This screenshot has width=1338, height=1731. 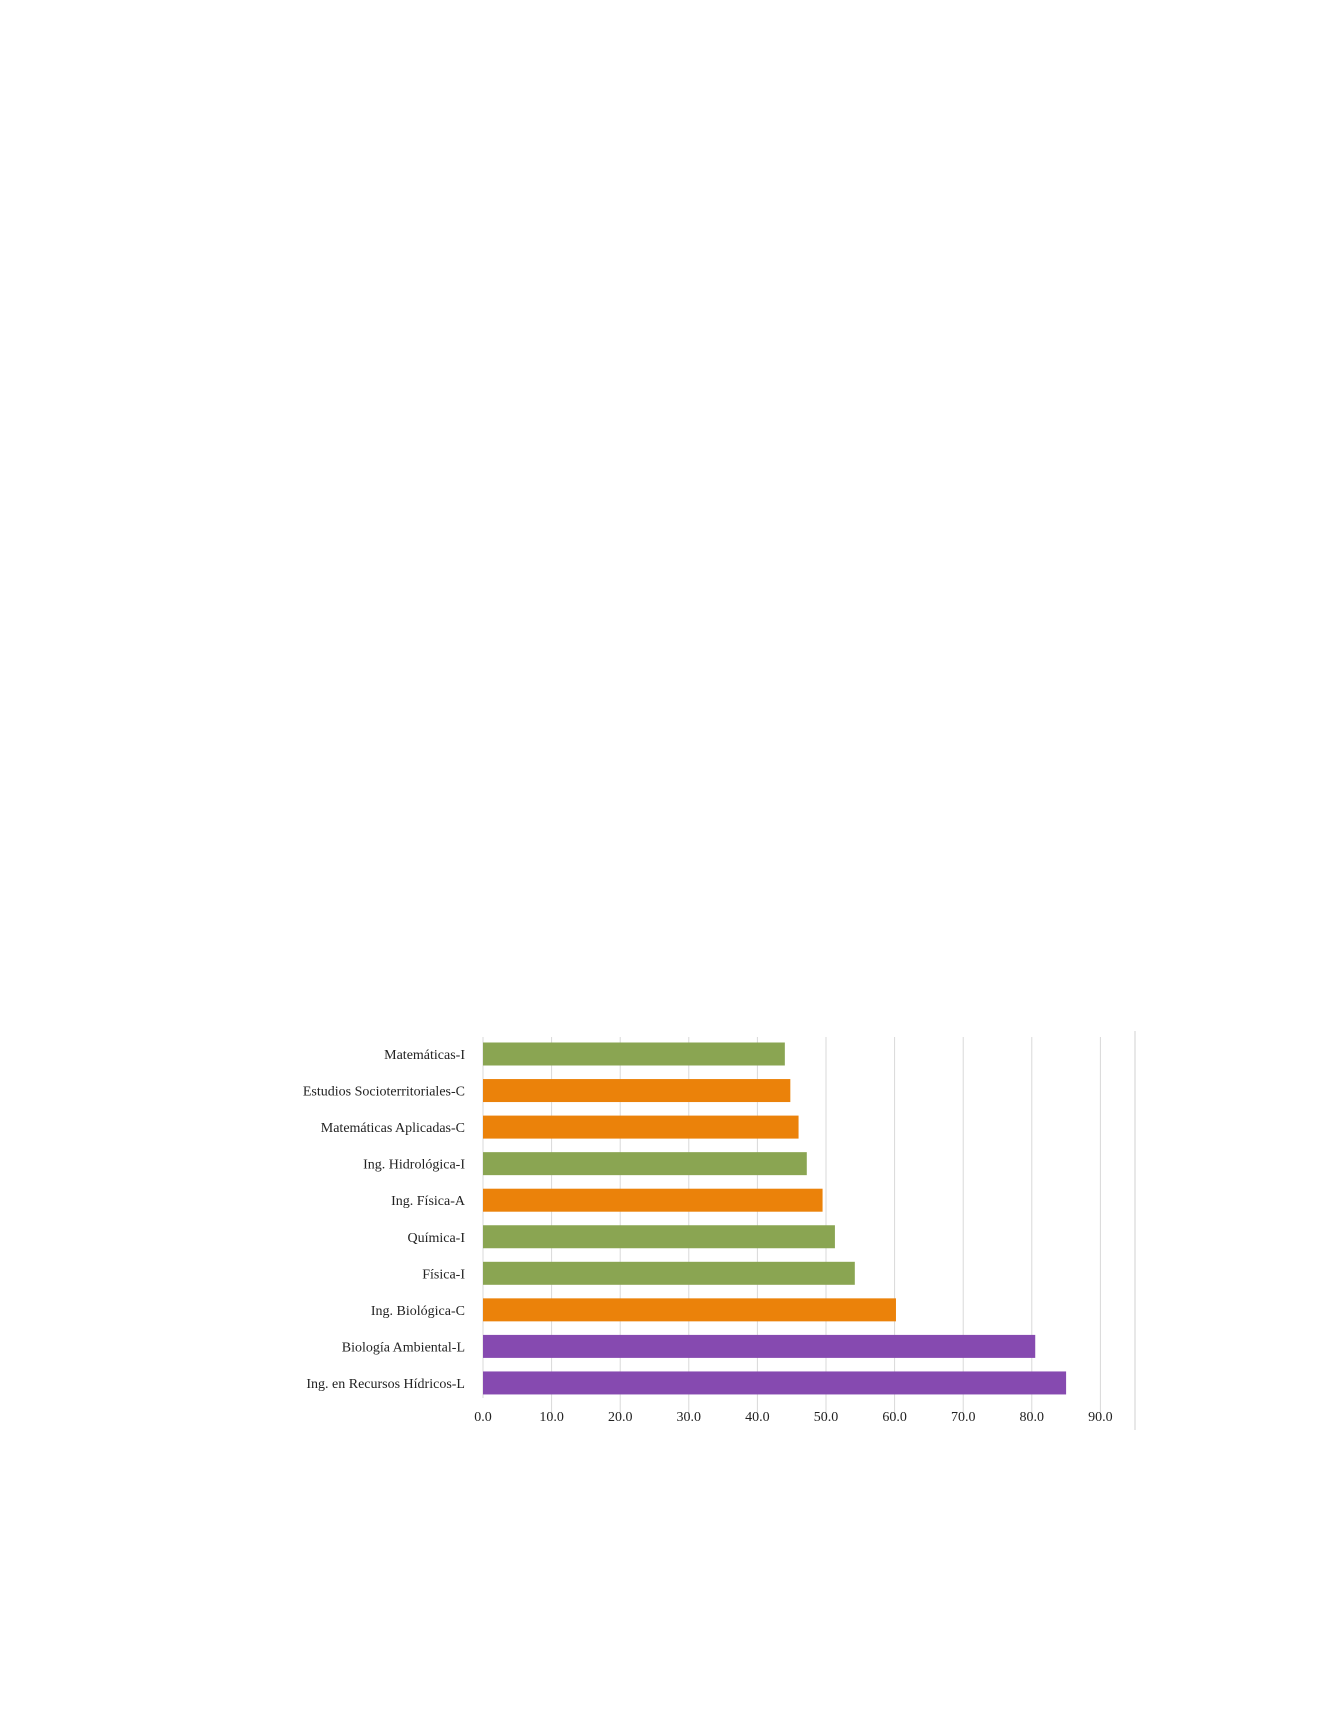 I want to click on category-label: Ing. Biológica-C, so click(x=418, y=1311).